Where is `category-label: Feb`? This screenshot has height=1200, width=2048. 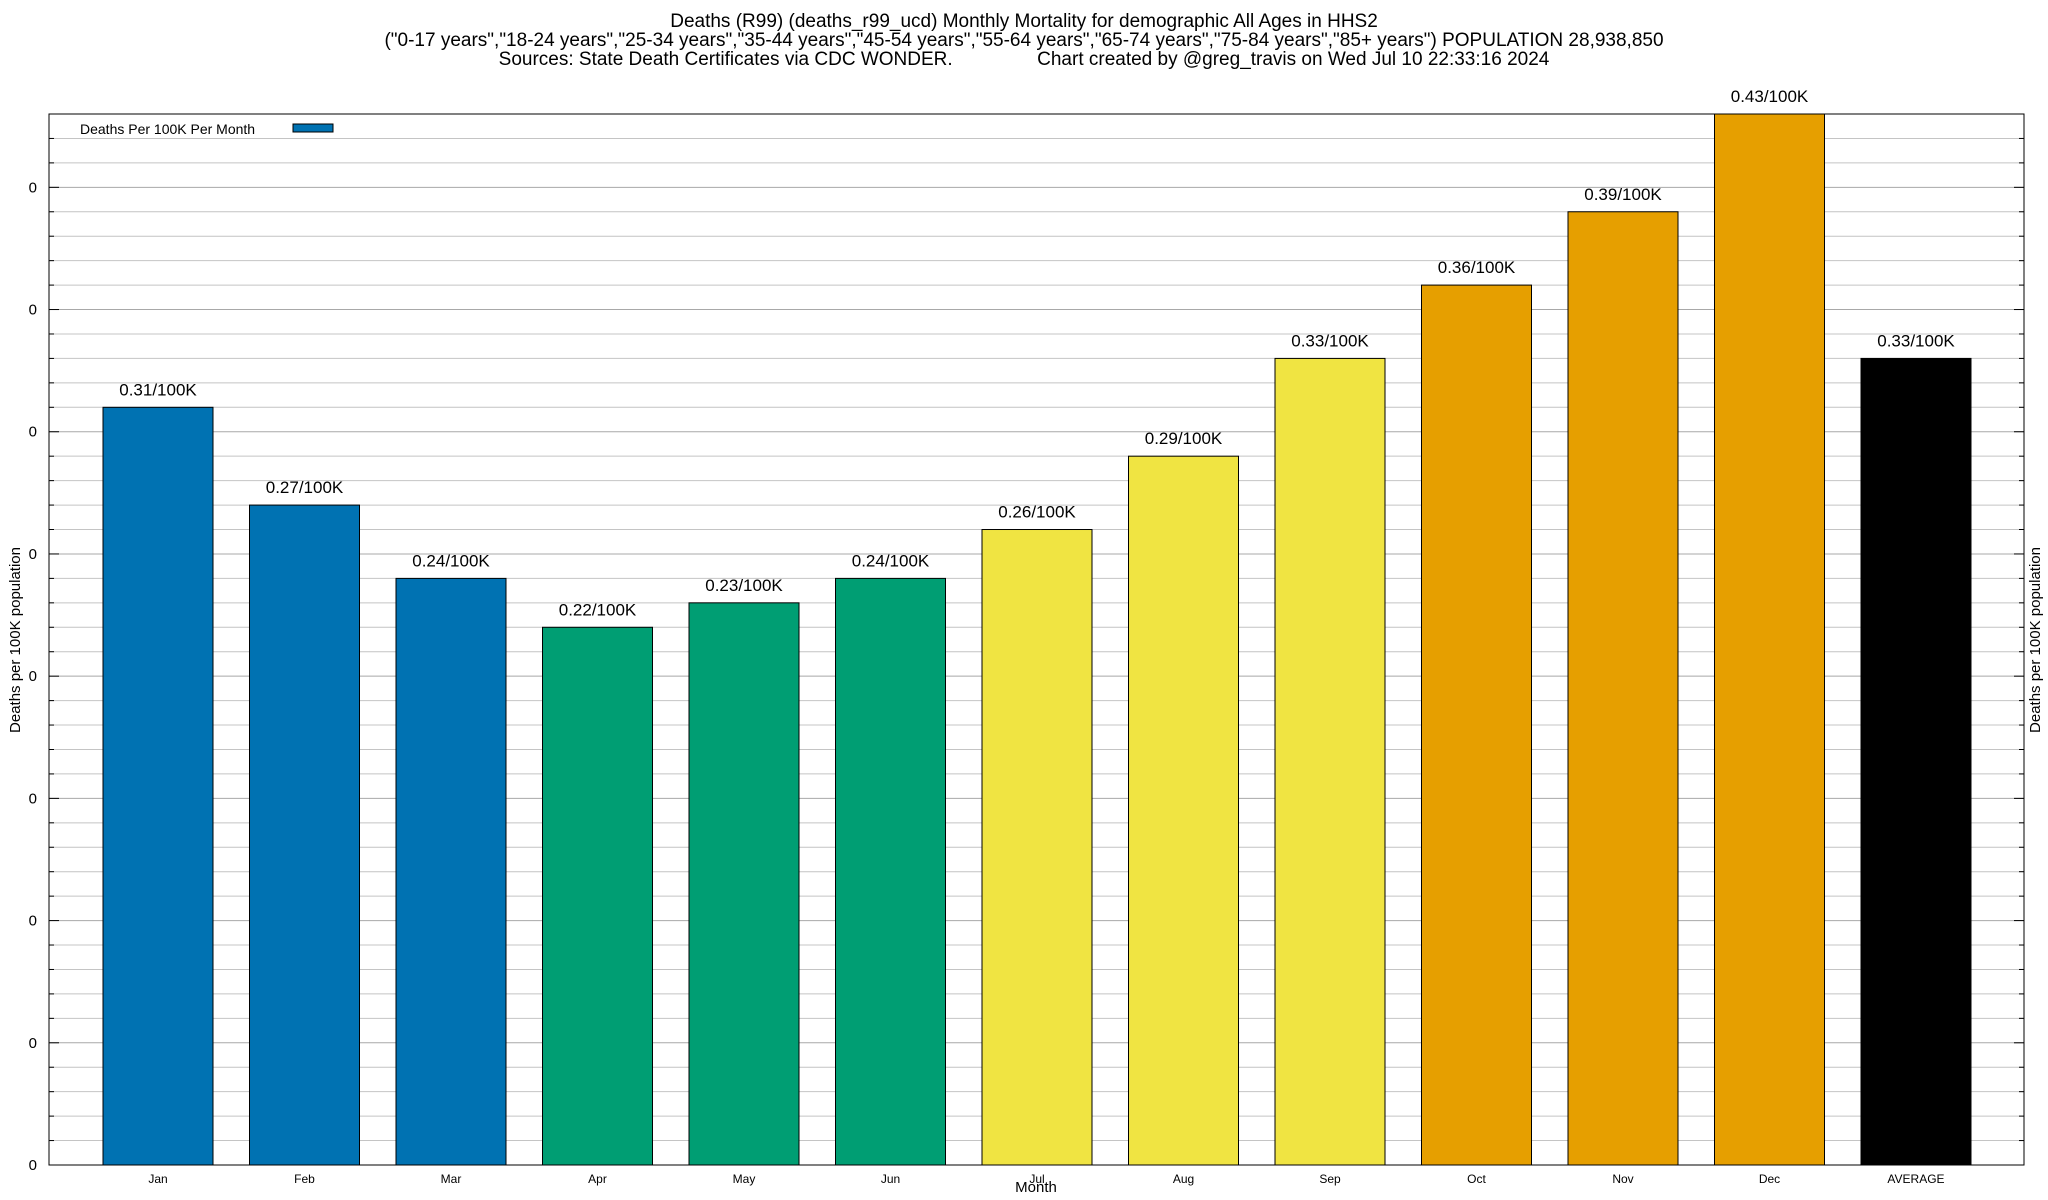
category-label: Feb is located at coordinates (304, 1179).